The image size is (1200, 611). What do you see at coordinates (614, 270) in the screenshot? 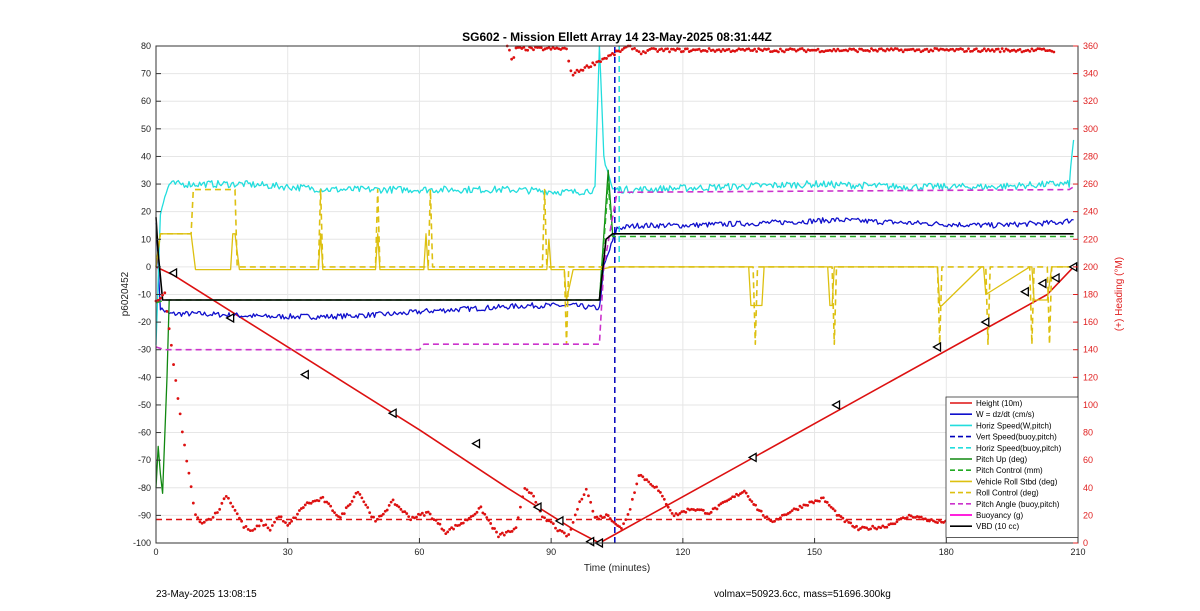
I see `series-vehicle-roll-stbd-deg` at bounding box center [614, 270].